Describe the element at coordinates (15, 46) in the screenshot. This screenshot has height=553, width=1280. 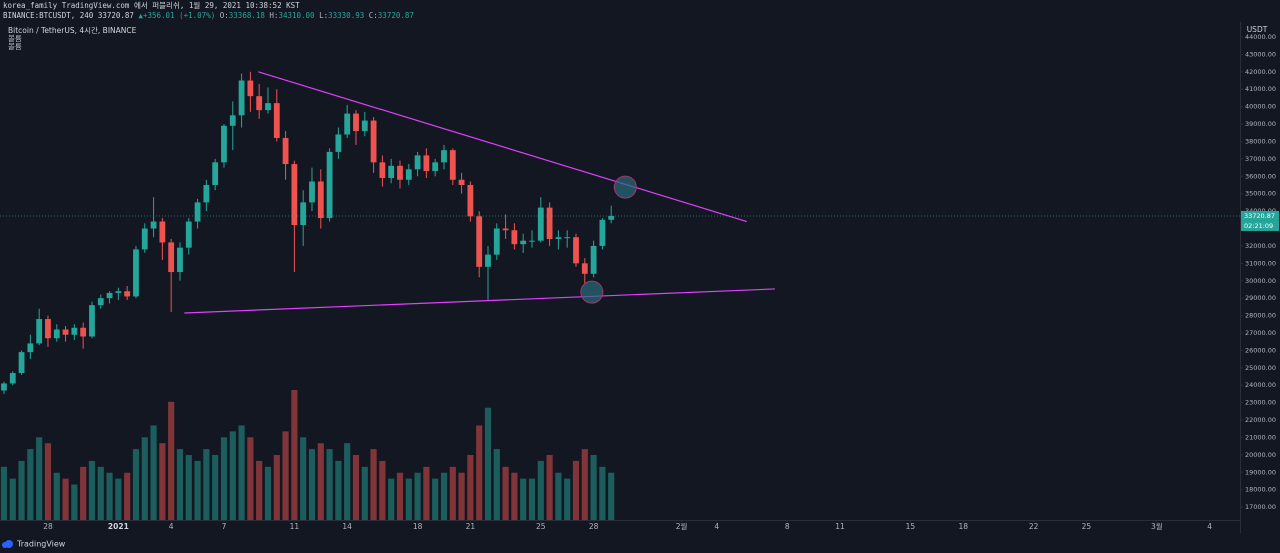
I see `indicator: 볼륨` at that location.